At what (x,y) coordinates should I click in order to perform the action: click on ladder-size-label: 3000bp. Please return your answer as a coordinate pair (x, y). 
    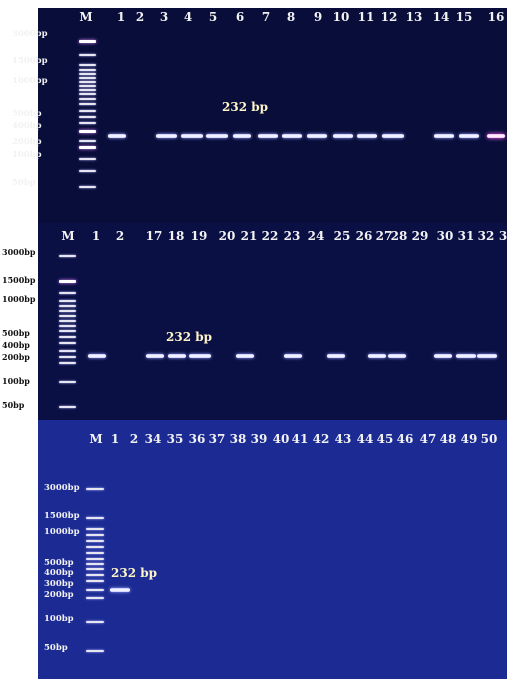
    Looking at the image, I should click on (19, 252).